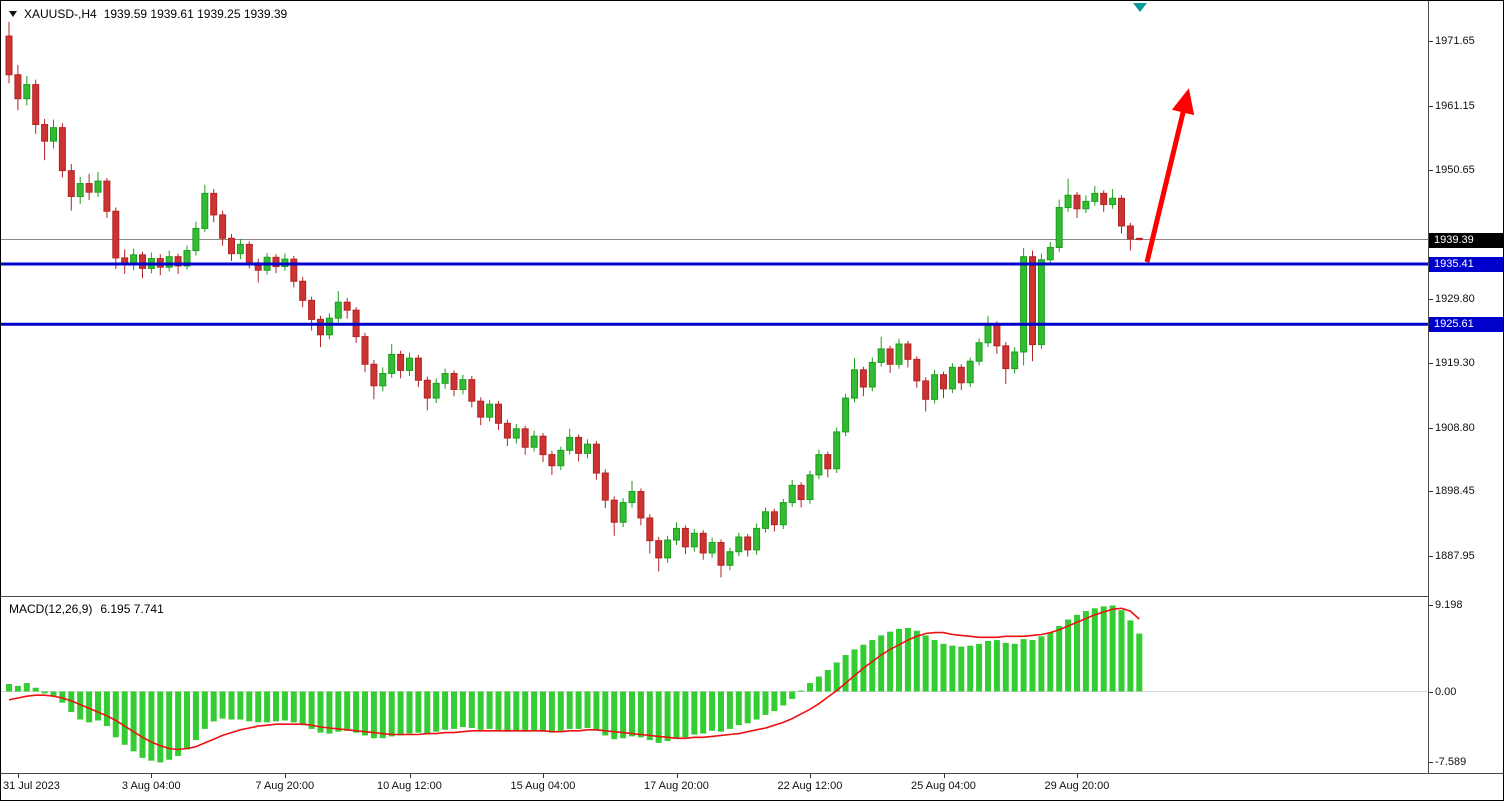 The height and width of the screenshot is (801, 1504). I want to click on time-tick-label: 15 Aug 04:00, so click(543, 786).